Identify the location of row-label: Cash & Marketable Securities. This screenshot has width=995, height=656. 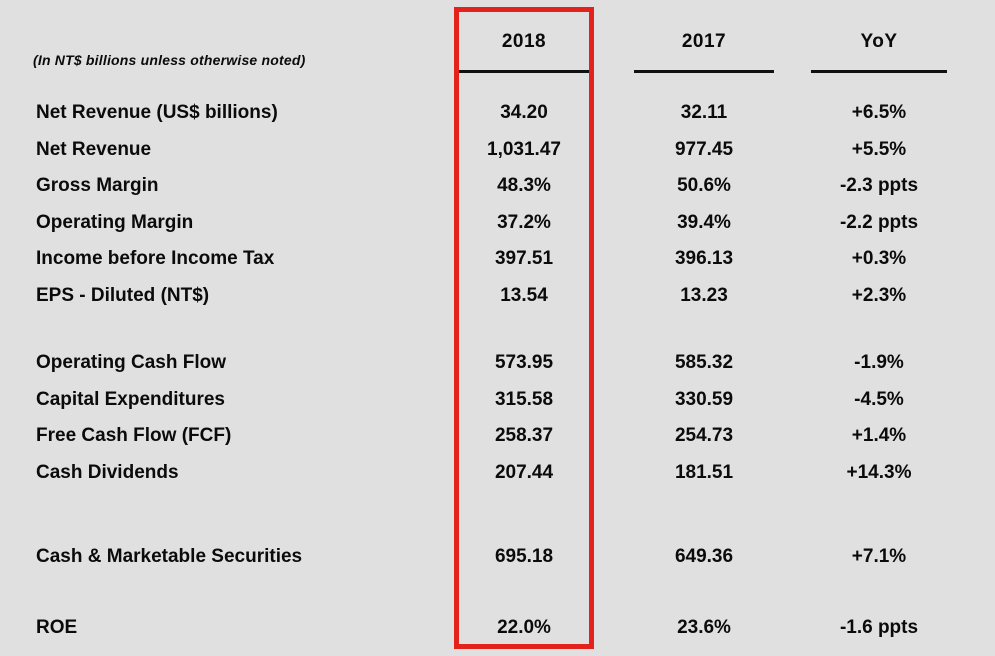
(169, 557).